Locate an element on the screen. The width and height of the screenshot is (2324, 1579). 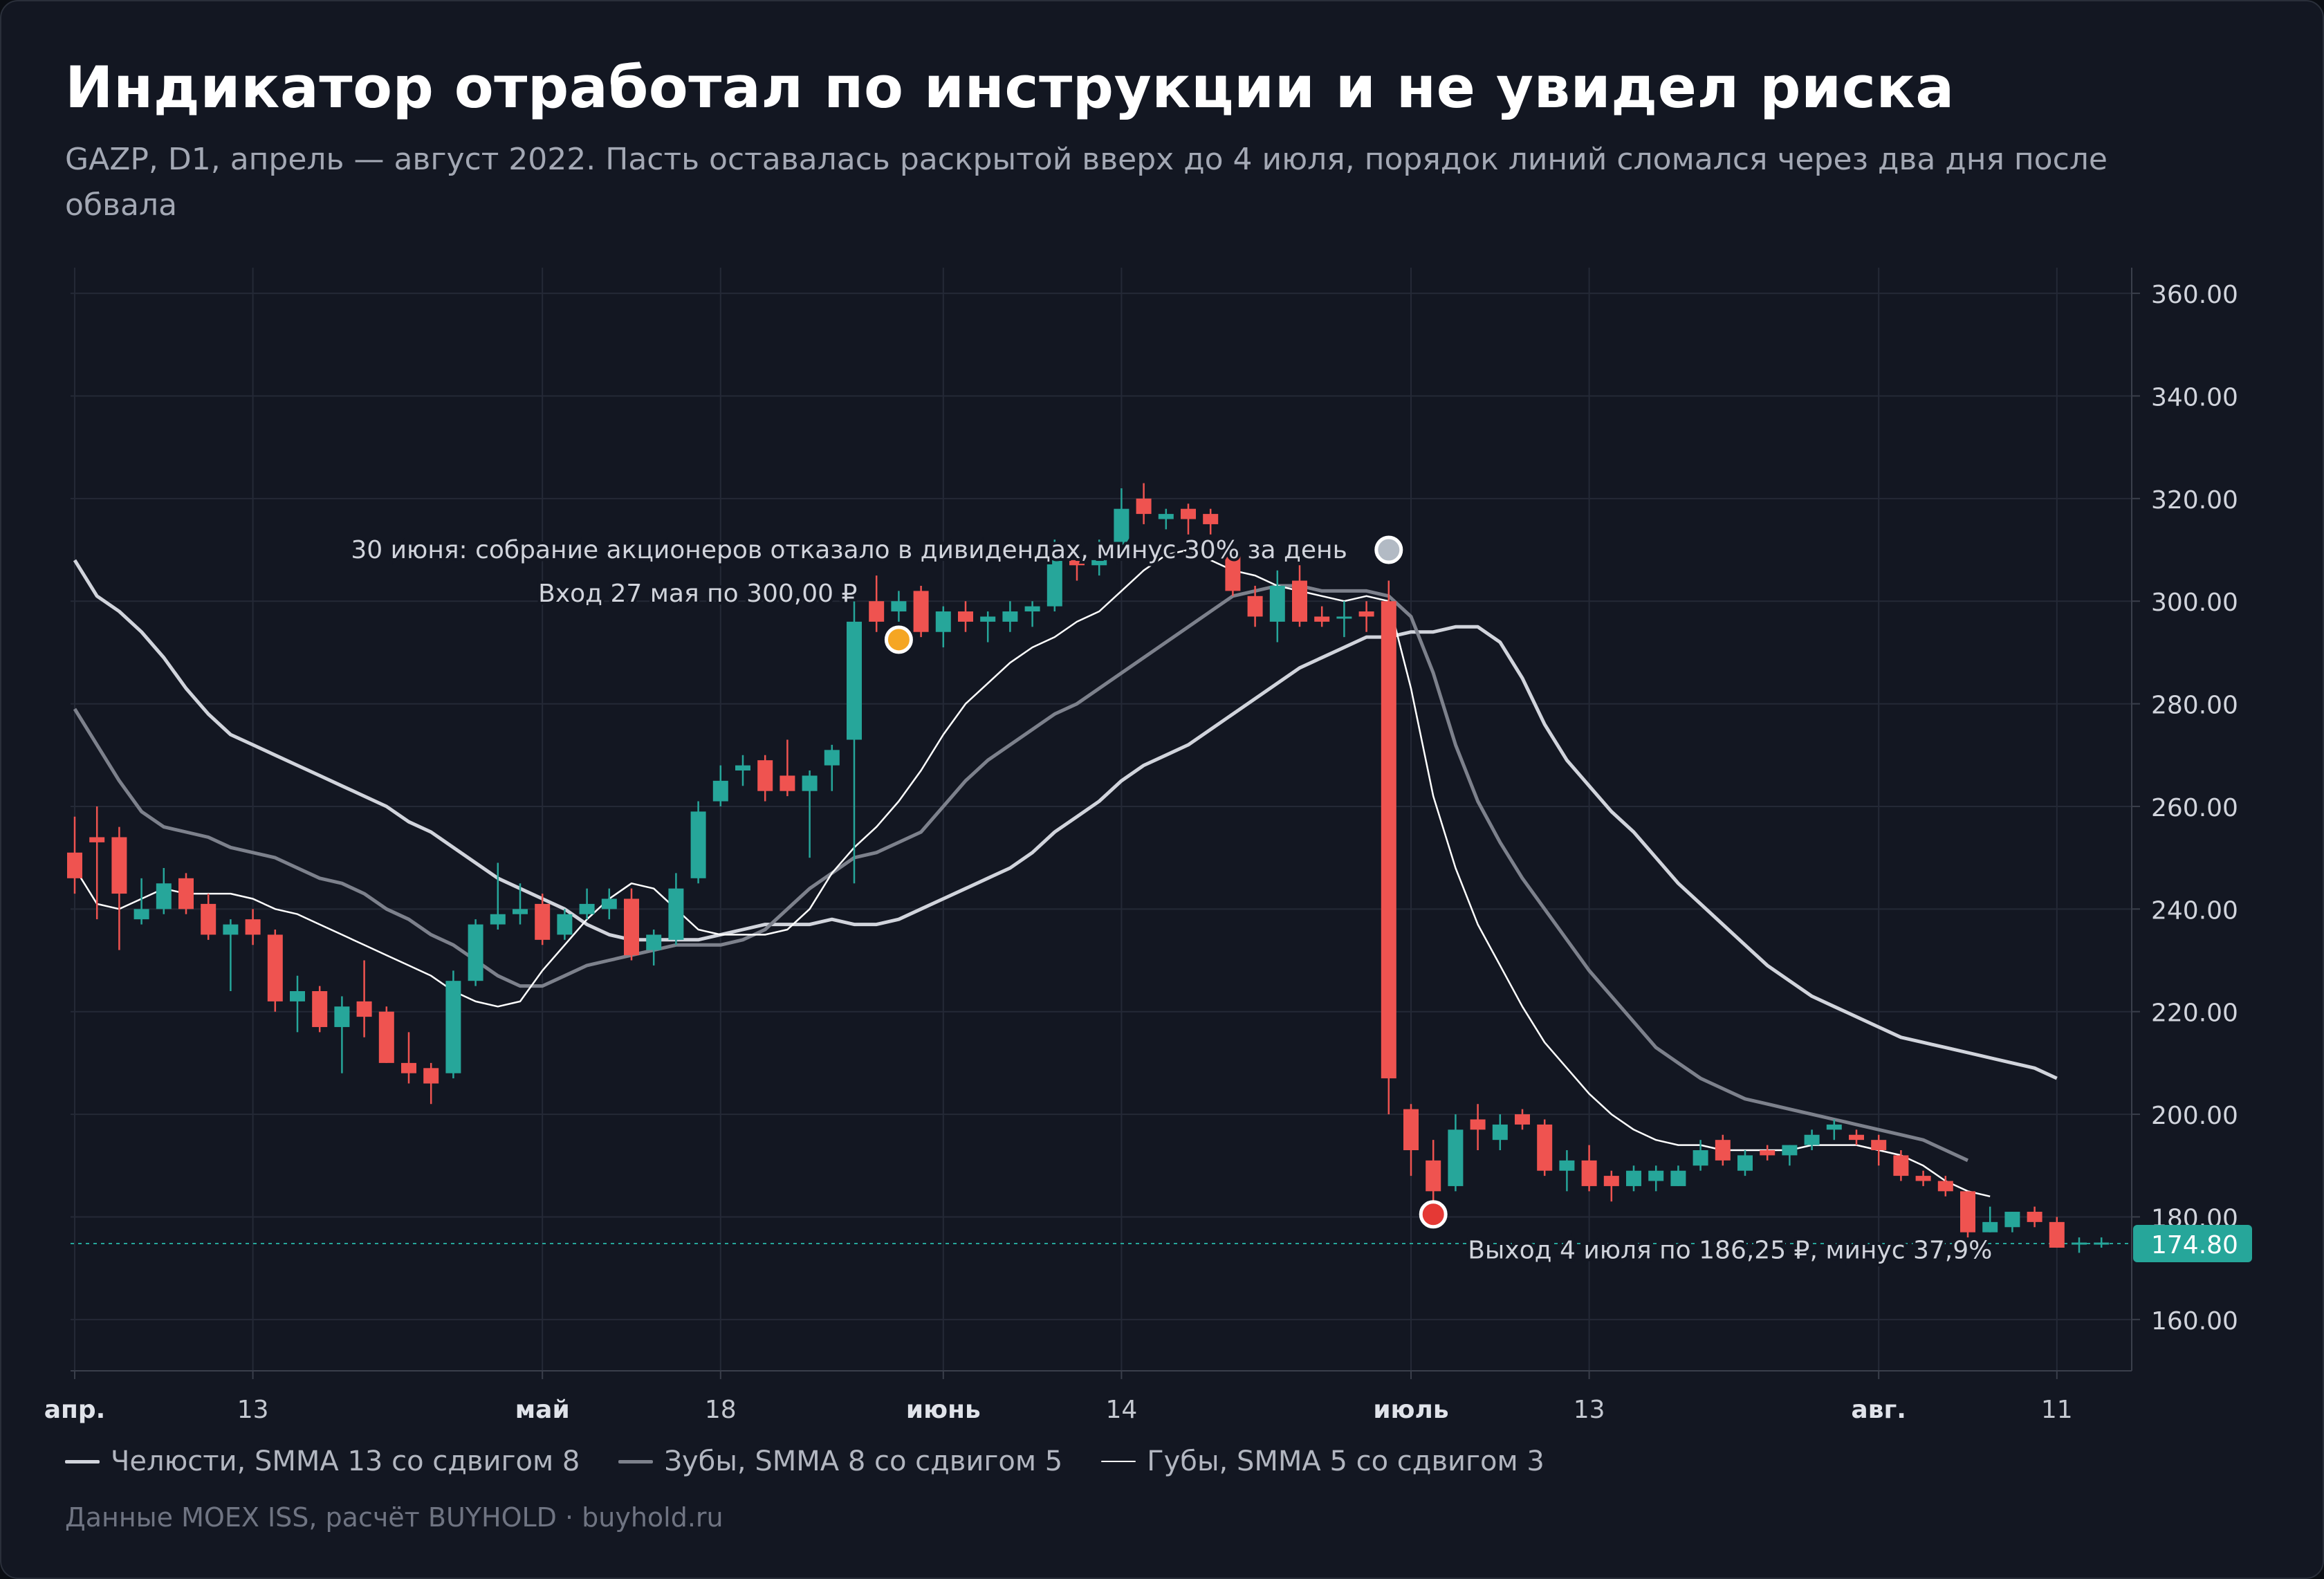
legend-item-jaw: Челюсти, SMMA 13 со сдвигом 8 is located at coordinates (322, 1461).